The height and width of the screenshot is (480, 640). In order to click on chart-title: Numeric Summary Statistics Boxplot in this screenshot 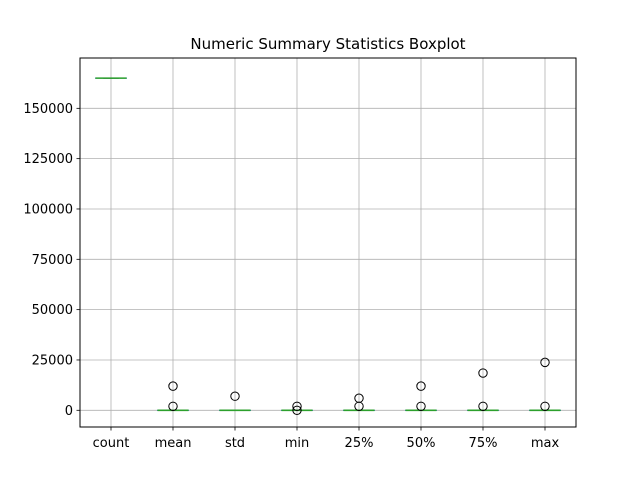, I will do `click(327, 44)`.